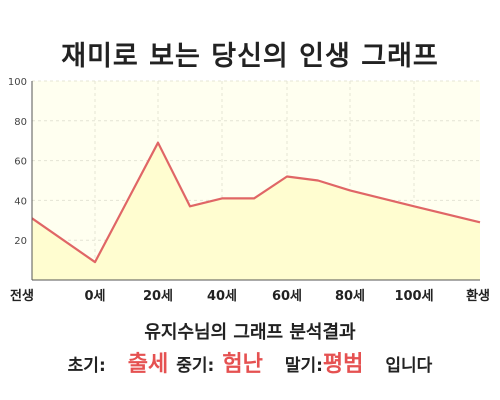  What do you see at coordinates (17, 82) in the screenshot?
I see `y-tick-label: 100` at bounding box center [17, 82].